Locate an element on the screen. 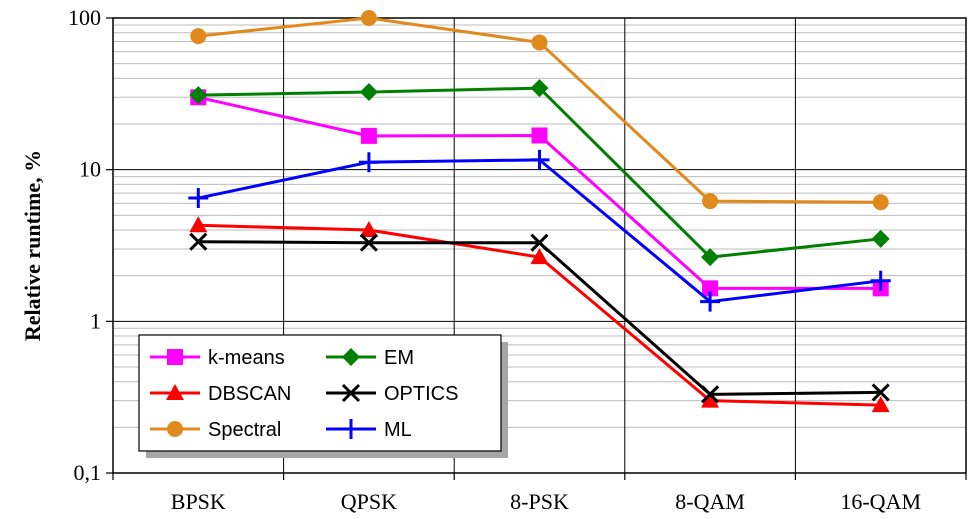  x-axis-ticks: BPSK QPSK 8-PSK 8-QAM 16-QAM is located at coordinates (539, 493).